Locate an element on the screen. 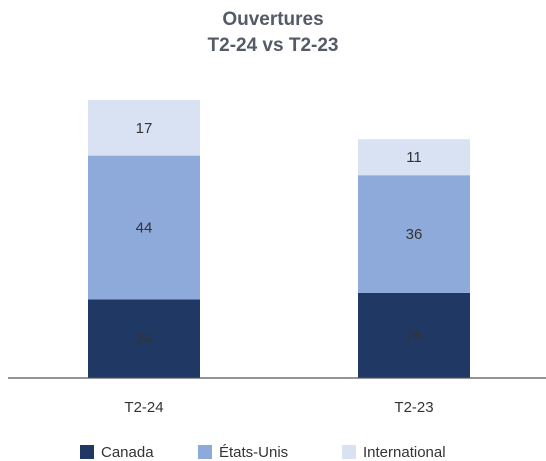  legend-label: Canada is located at coordinates (127, 452).